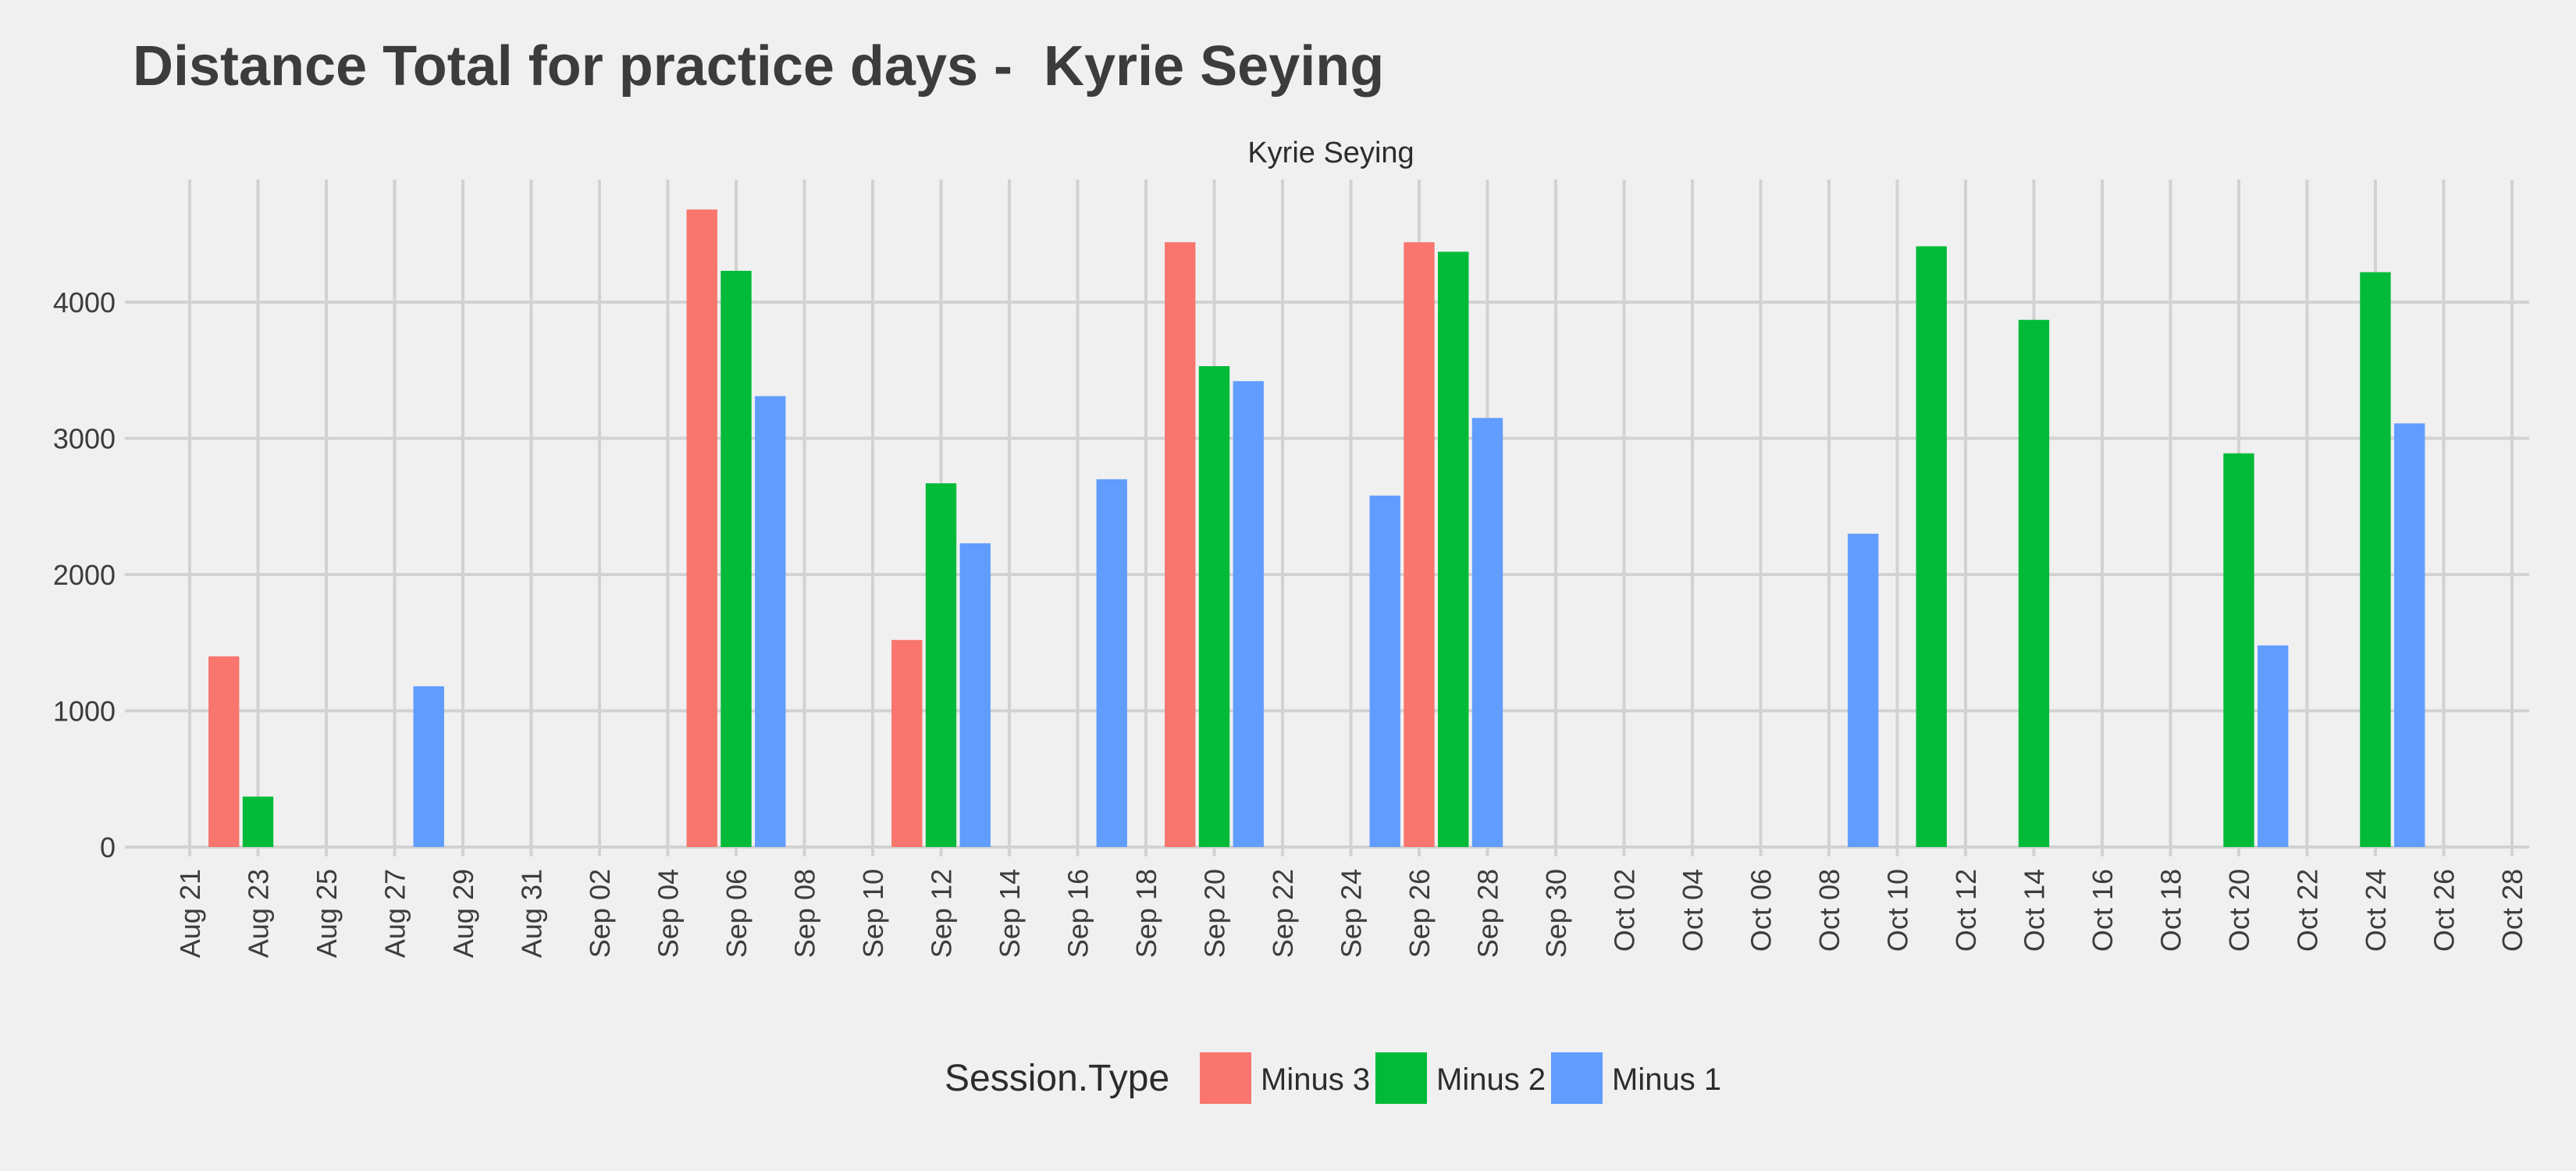  What do you see at coordinates (942, 914) in the screenshot?
I see `x-tick-label: Sep 12` at bounding box center [942, 914].